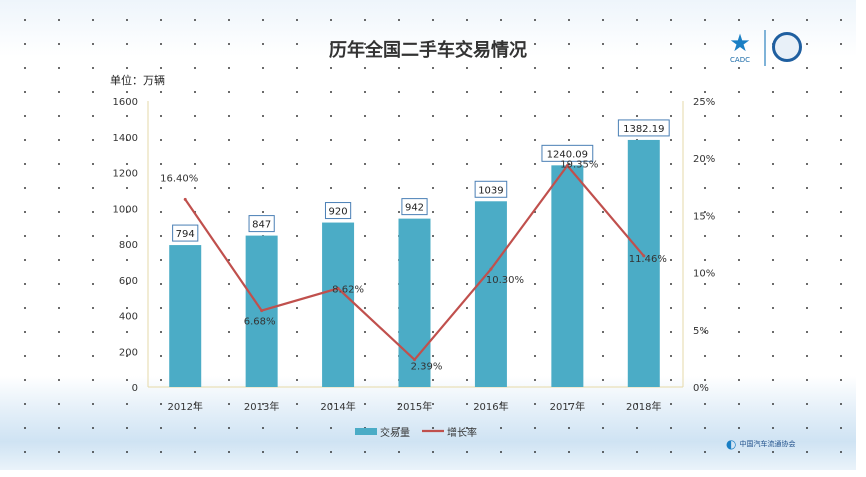 The width and height of the screenshot is (866, 477). Describe the element at coordinates (125, 174) in the screenshot. I see `left-tick-label: 1200` at that location.